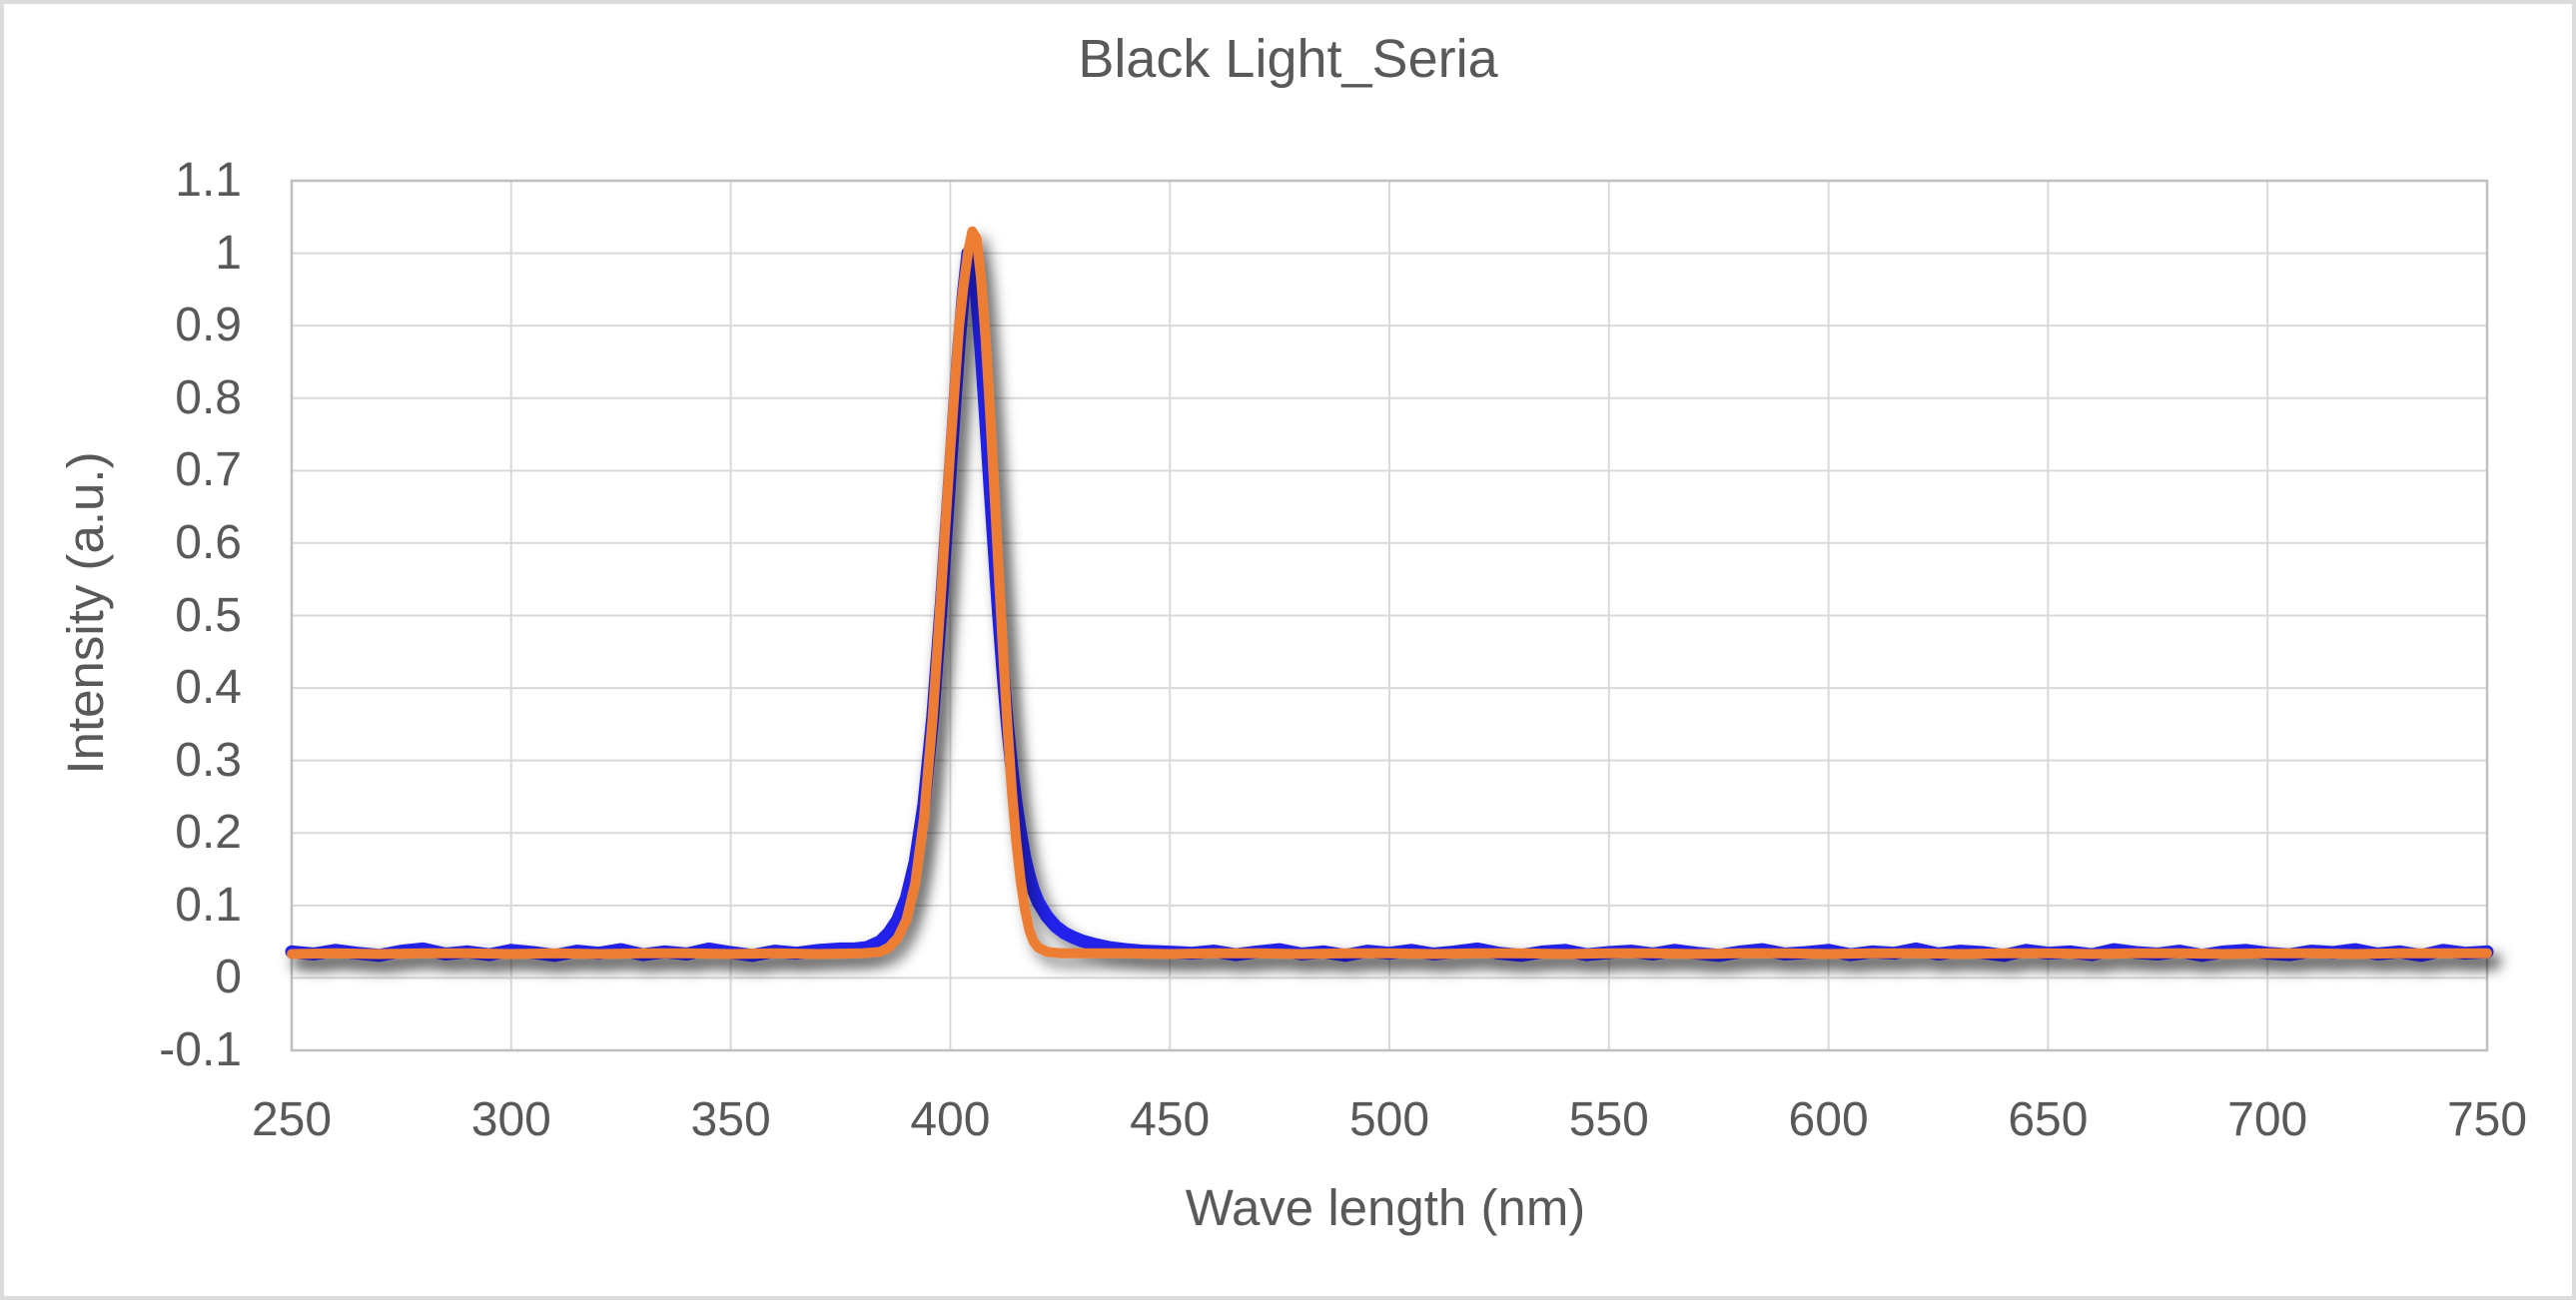  I want to click on y-tick-label: 1.1, so click(209, 180).